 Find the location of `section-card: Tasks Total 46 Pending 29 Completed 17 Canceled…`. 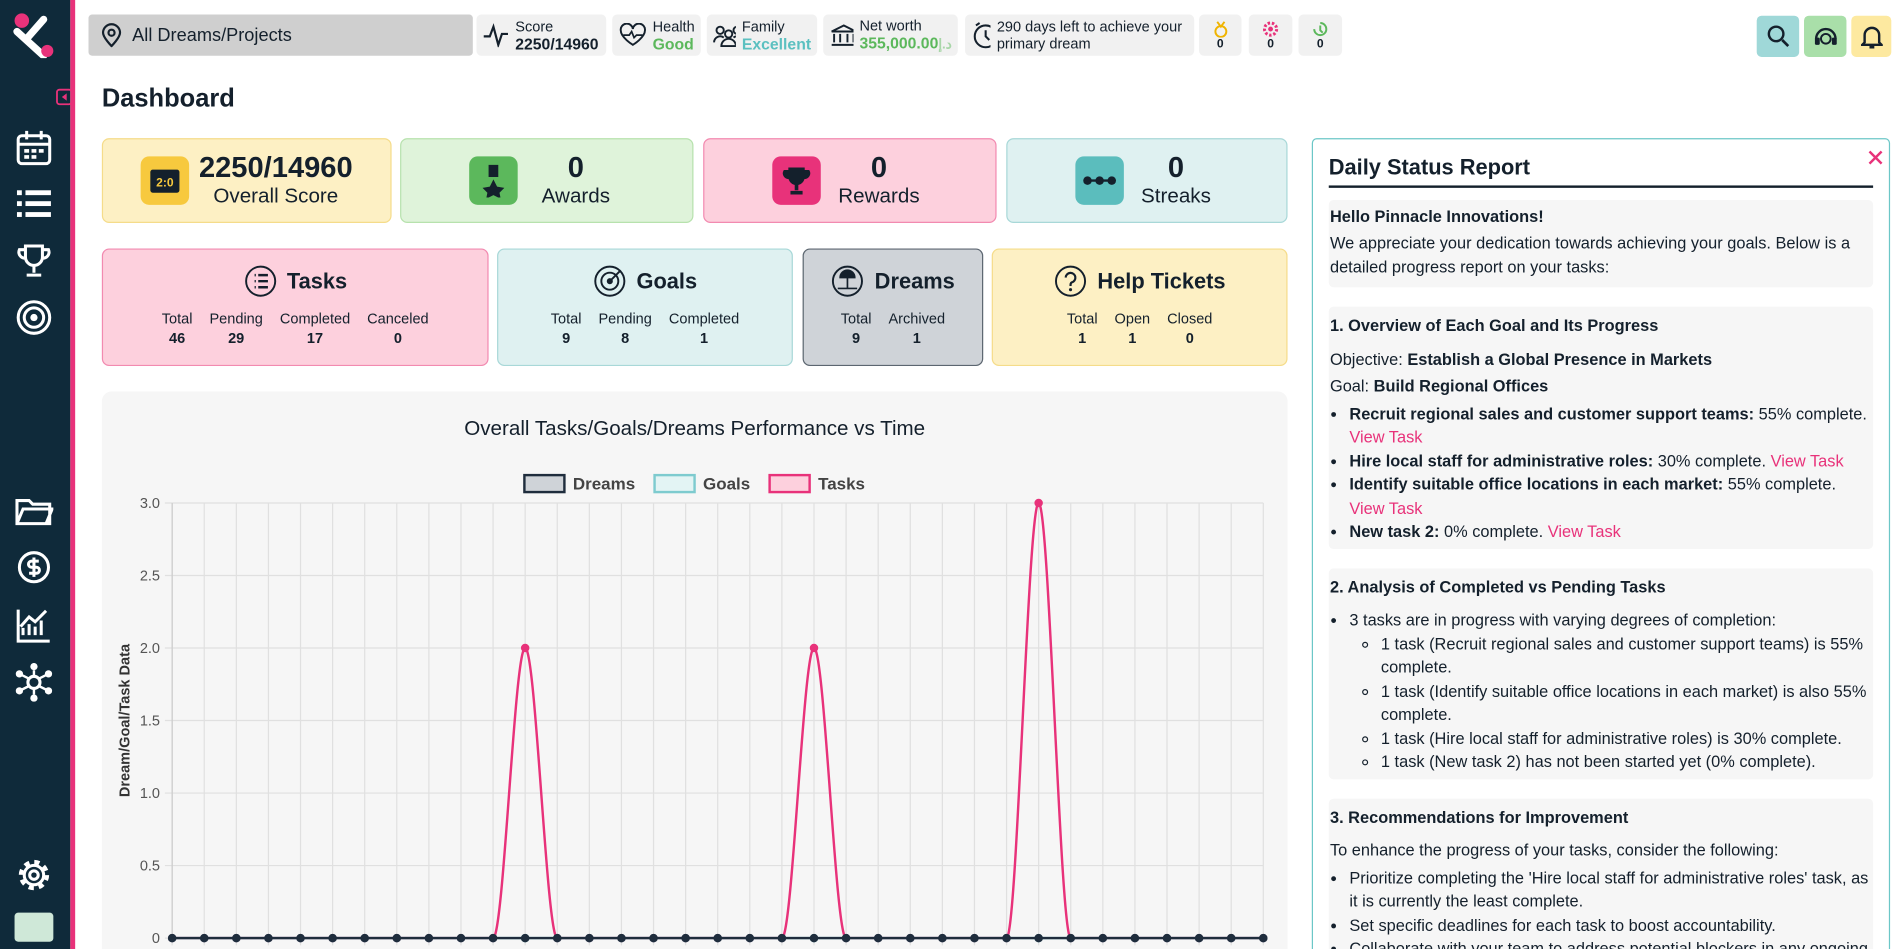

section-card: Tasks Total 46 Pending 29 Completed 17 Canceled… is located at coordinates (295, 307).